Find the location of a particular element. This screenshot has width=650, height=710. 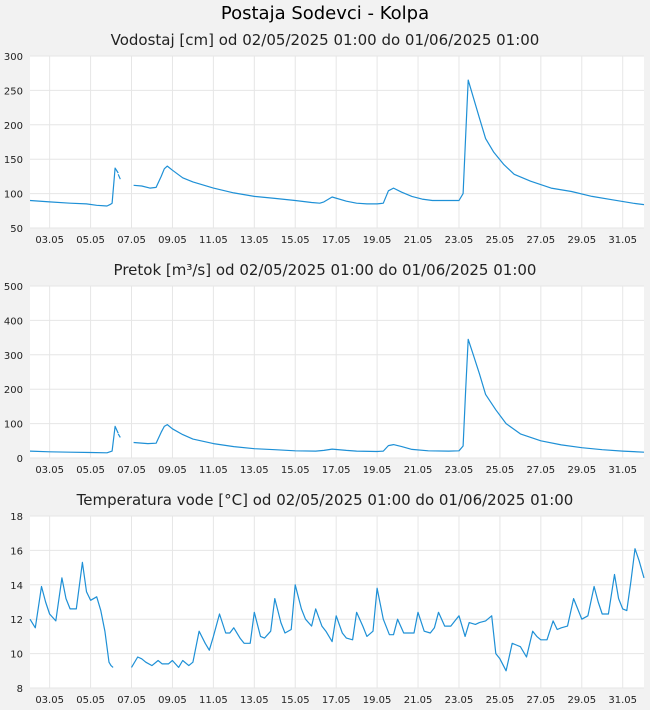

y-tick-label: 12 is located at coordinates (16, 620).